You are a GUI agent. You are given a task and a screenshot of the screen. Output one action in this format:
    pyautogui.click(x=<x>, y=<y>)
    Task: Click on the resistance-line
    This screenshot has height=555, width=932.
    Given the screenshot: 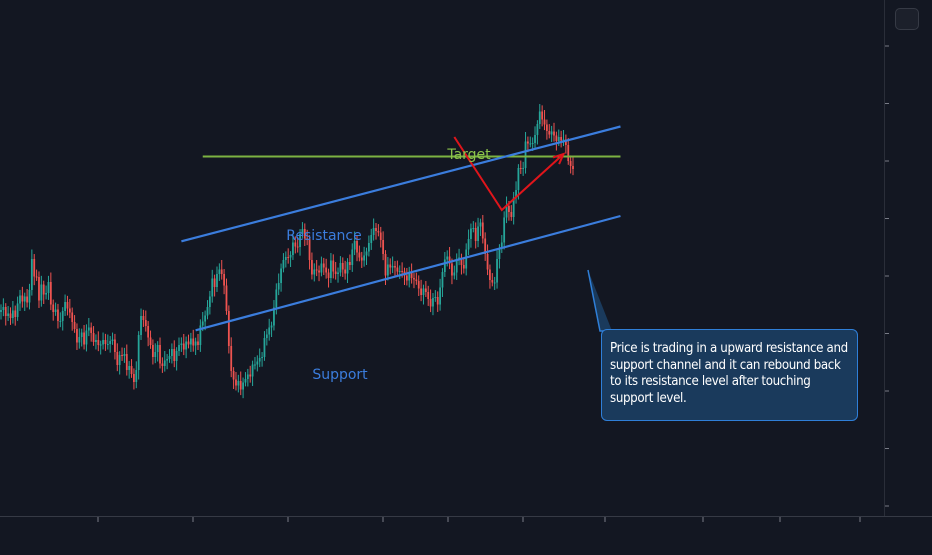 What is the action you would take?
    pyautogui.click(x=401, y=184)
    